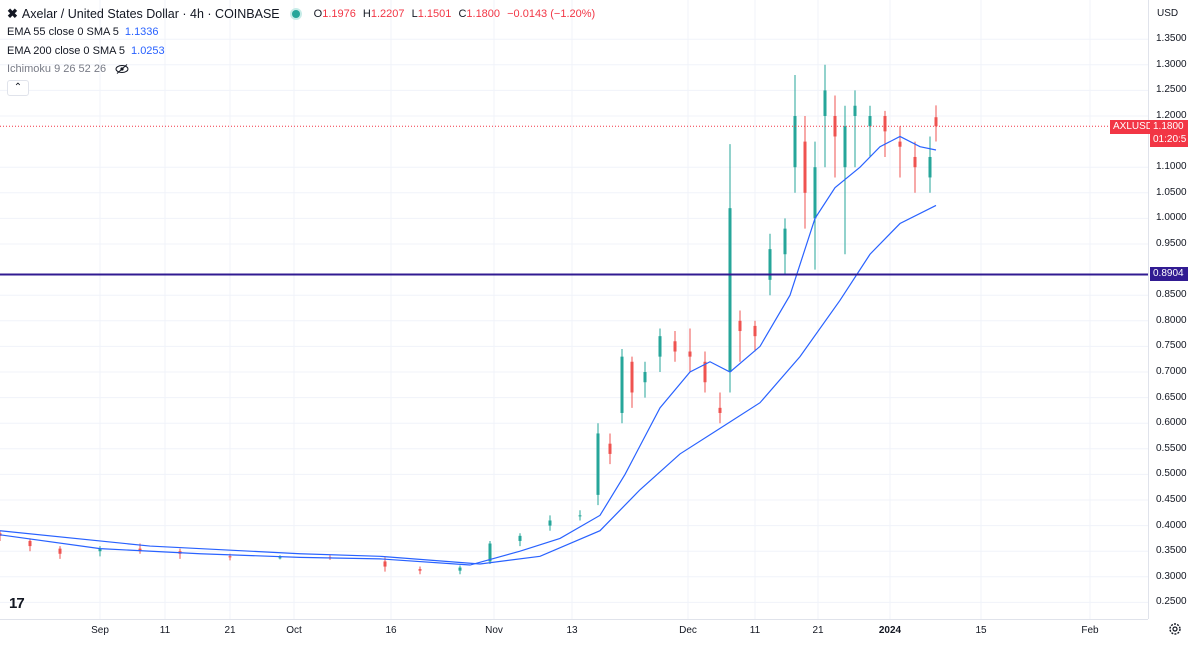  Describe the element at coordinates (1171, 576) in the screenshot. I see `price-tick-label: 0.3000` at that location.